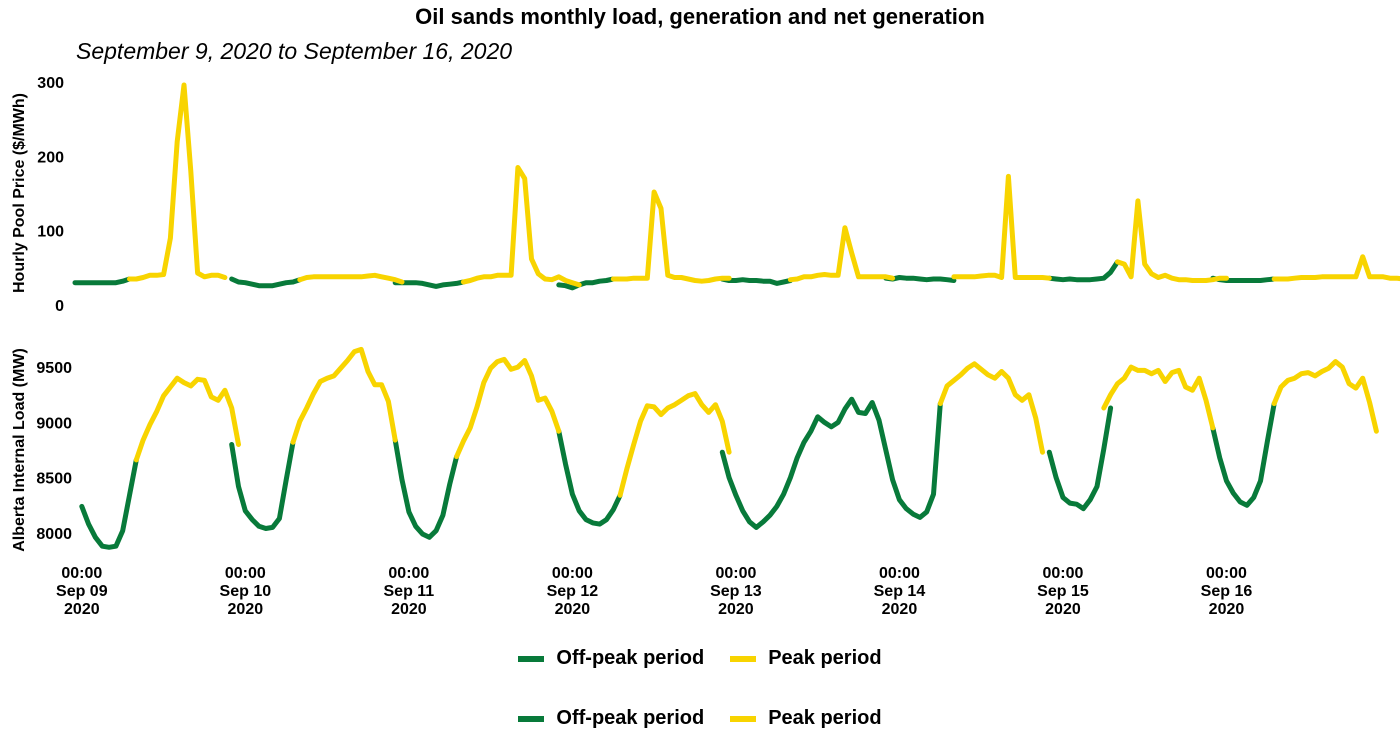 The image size is (1400, 750). Describe the element at coordinates (1227, 591) in the screenshot. I see `x-tick-date: Sep 16` at that location.